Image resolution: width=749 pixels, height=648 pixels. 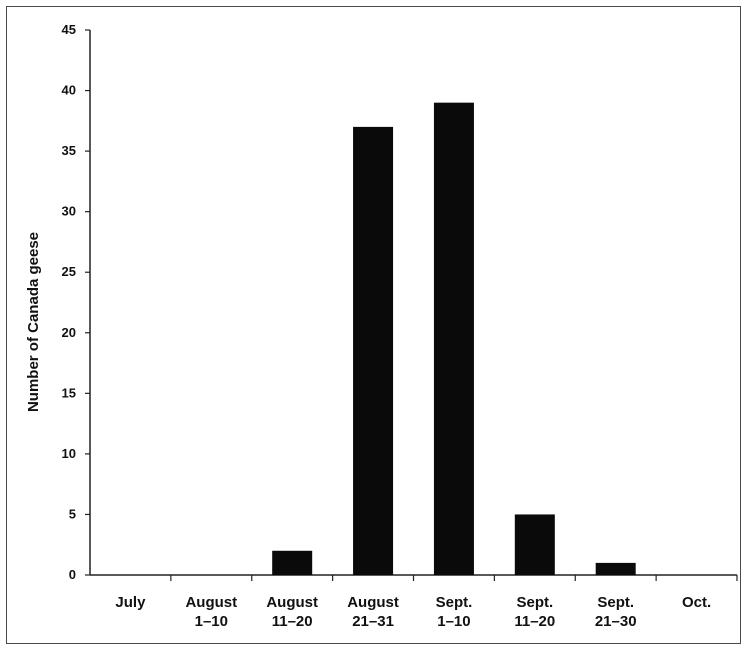 What do you see at coordinates (292, 612) in the screenshot?
I see `x-tick-label: August 11–20` at bounding box center [292, 612].